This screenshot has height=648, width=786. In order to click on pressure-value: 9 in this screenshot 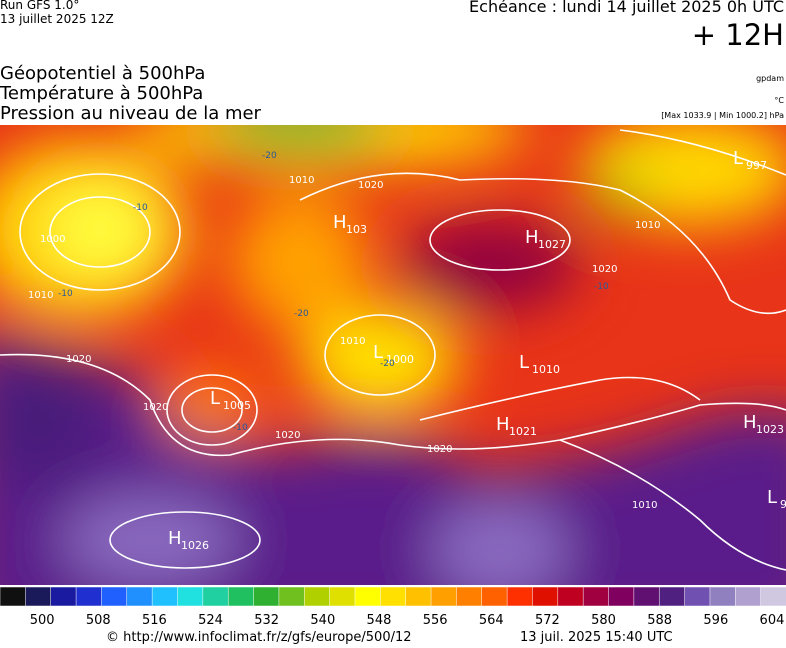, I will do `click(783, 504)`.